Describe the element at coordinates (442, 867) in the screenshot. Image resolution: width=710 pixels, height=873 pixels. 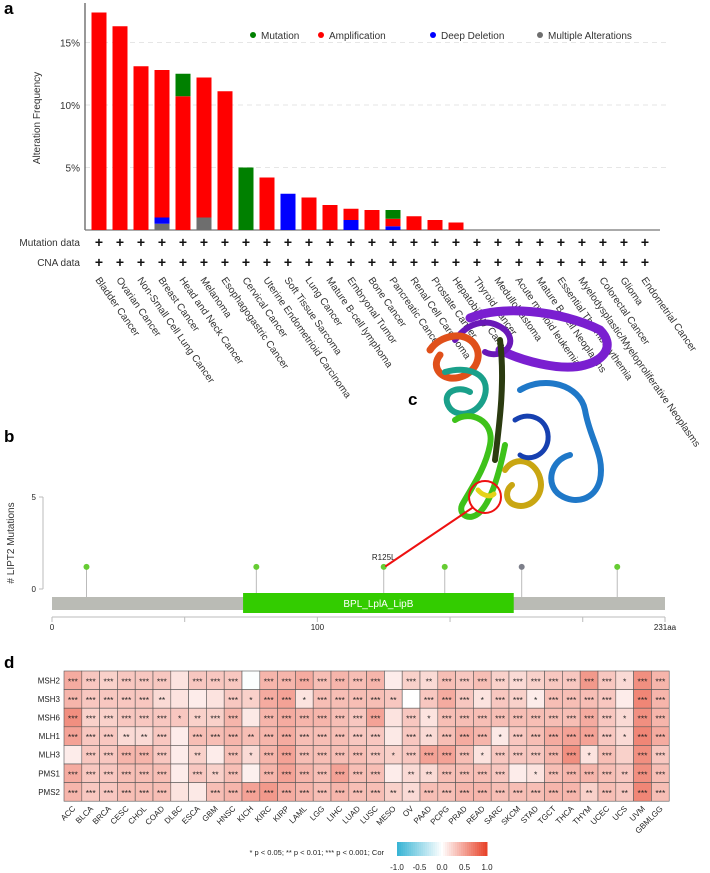
I see `colorbar-tick-label: 0.0` at that location.